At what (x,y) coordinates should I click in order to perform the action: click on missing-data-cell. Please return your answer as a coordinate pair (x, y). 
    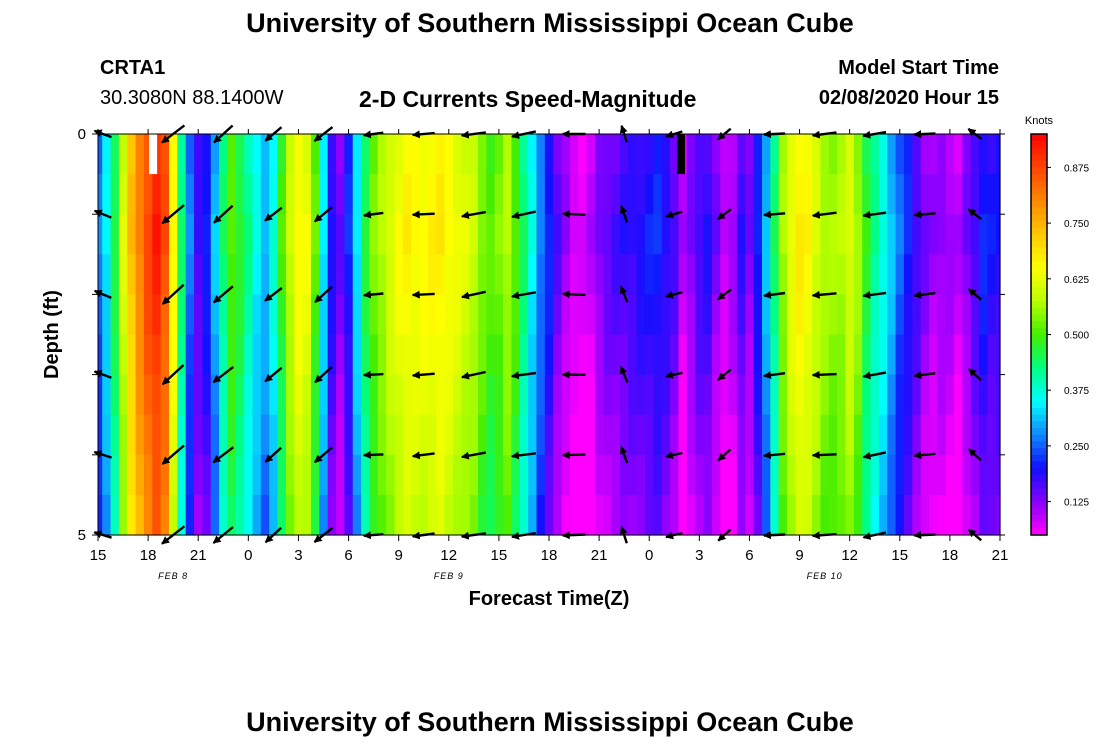
    Looking at the image, I should click on (153, 154).